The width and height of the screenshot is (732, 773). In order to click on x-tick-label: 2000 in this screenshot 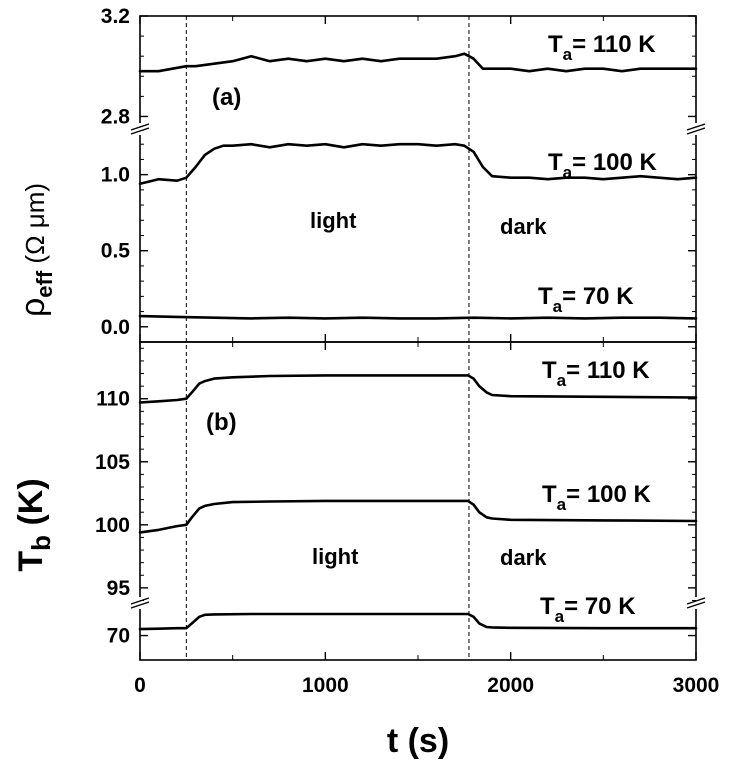, I will do `click(510, 685)`.